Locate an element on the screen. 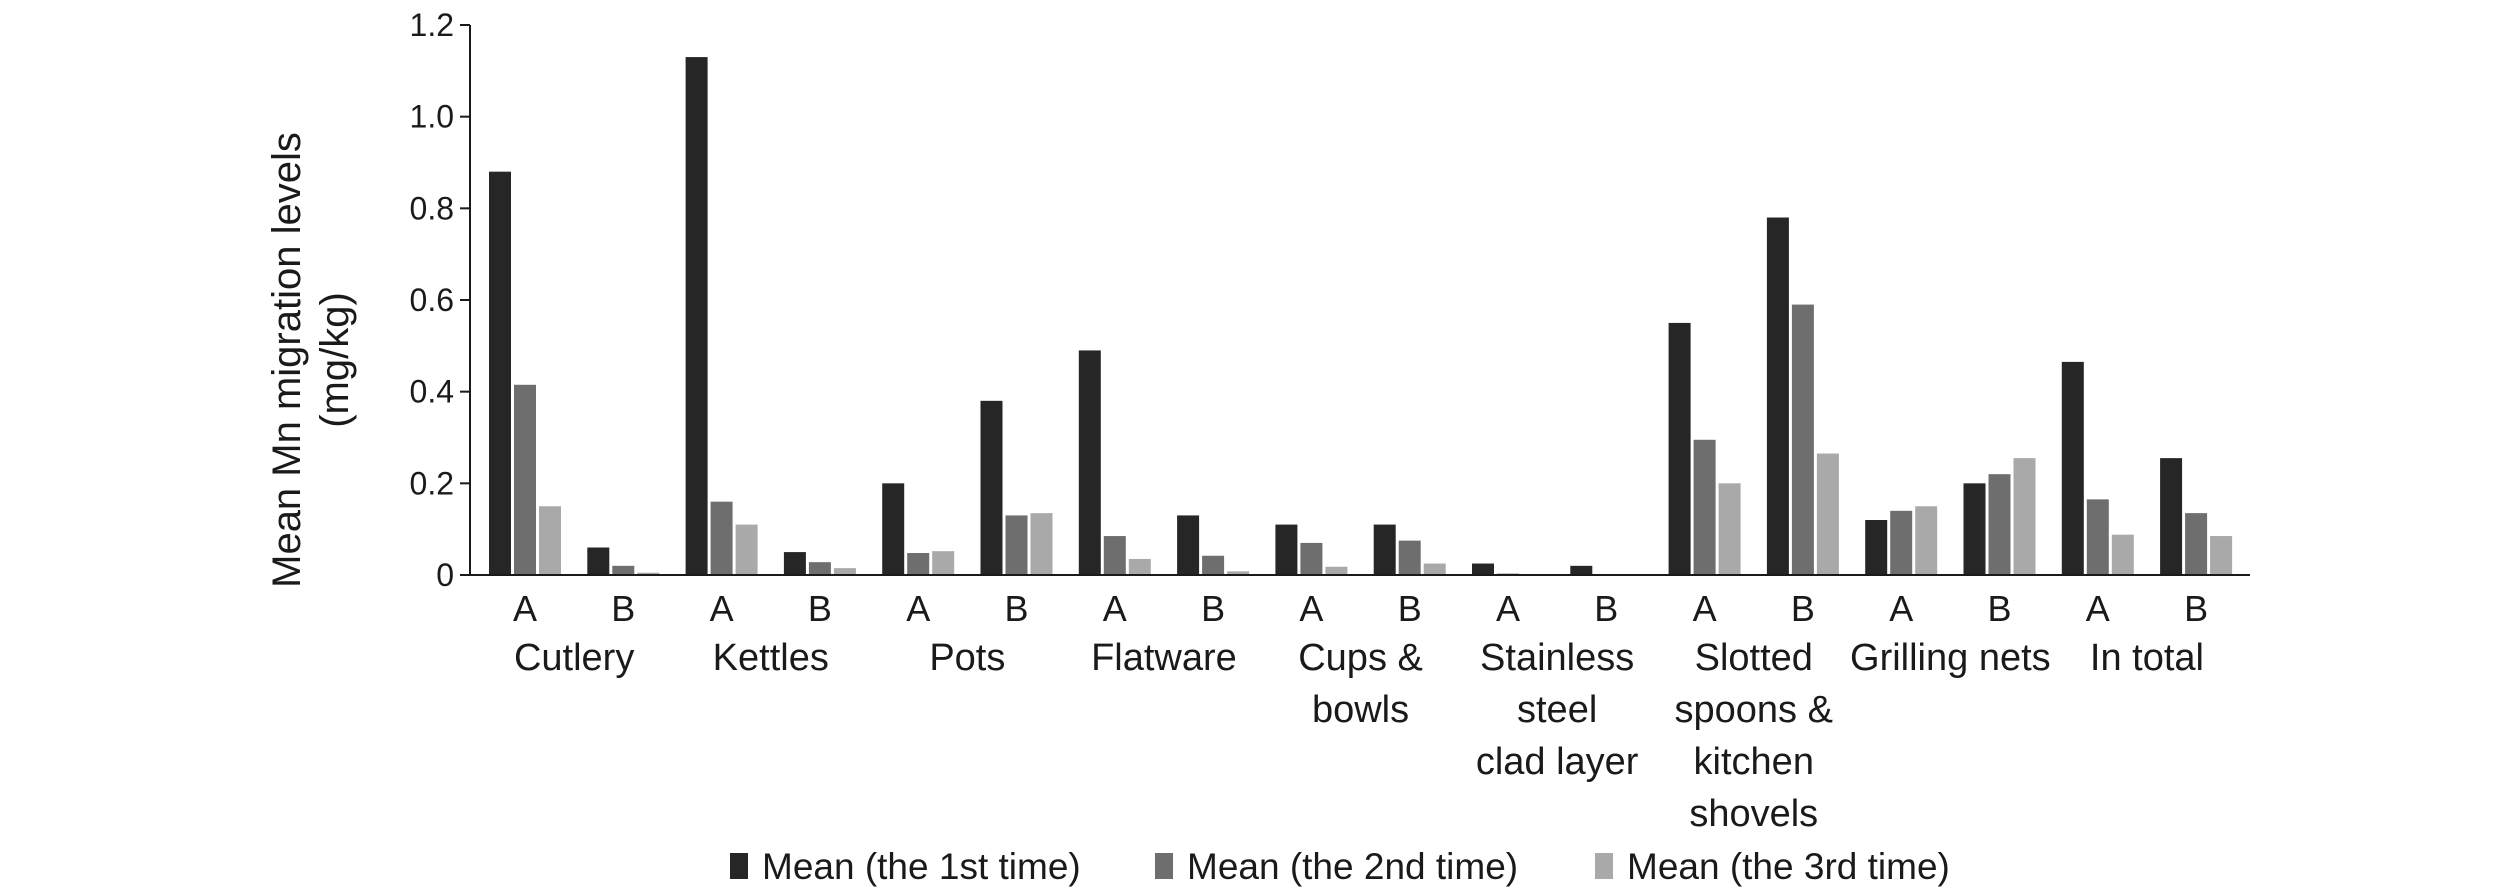 This screenshot has width=2520, height=893. y-axis-title: Mean Mn migration levels (mg/kg) is located at coordinates (311, 360).